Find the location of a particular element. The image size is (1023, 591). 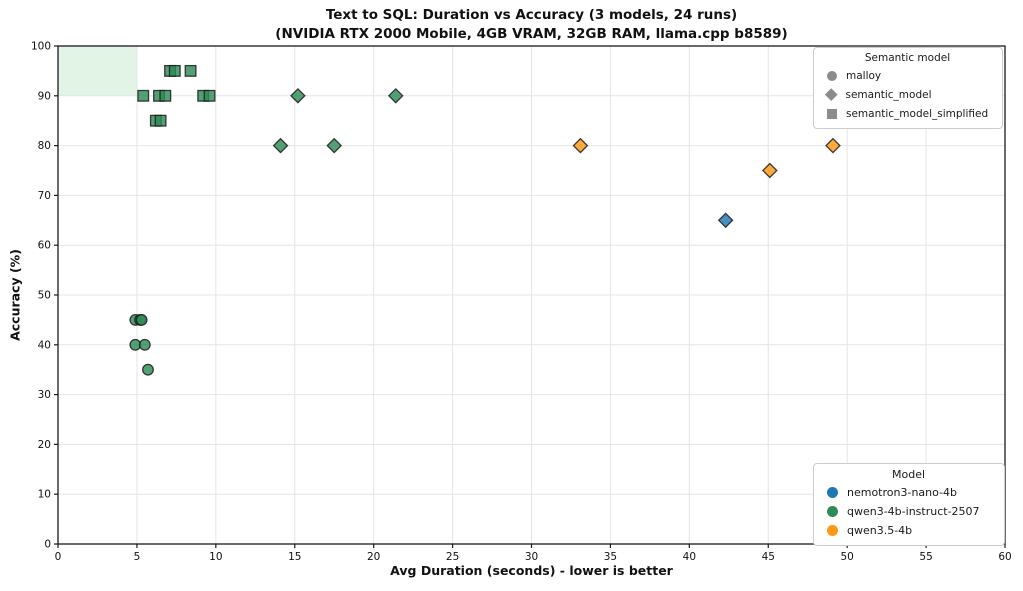

y-tick-label: 30 is located at coordinates (44, 395).